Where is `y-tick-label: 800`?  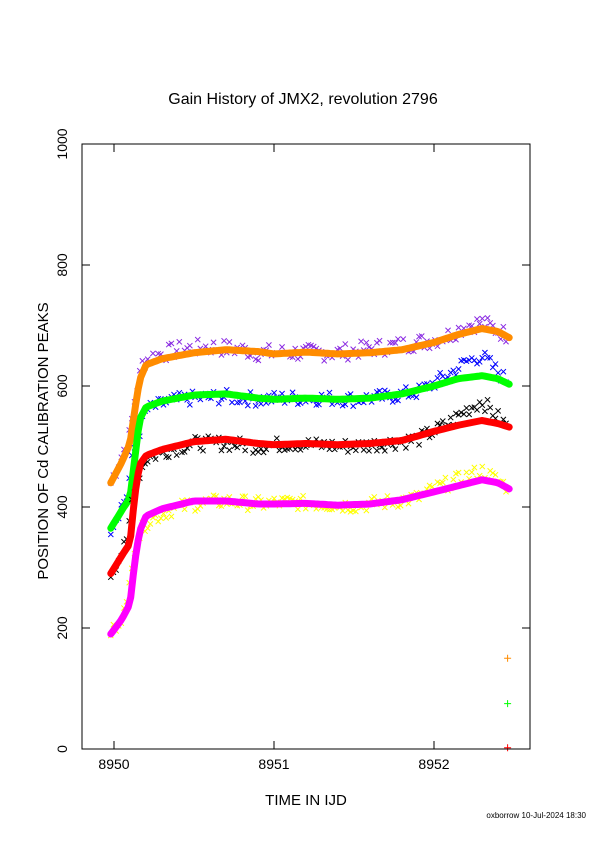 y-tick-label: 800 is located at coordinates (62, 265).